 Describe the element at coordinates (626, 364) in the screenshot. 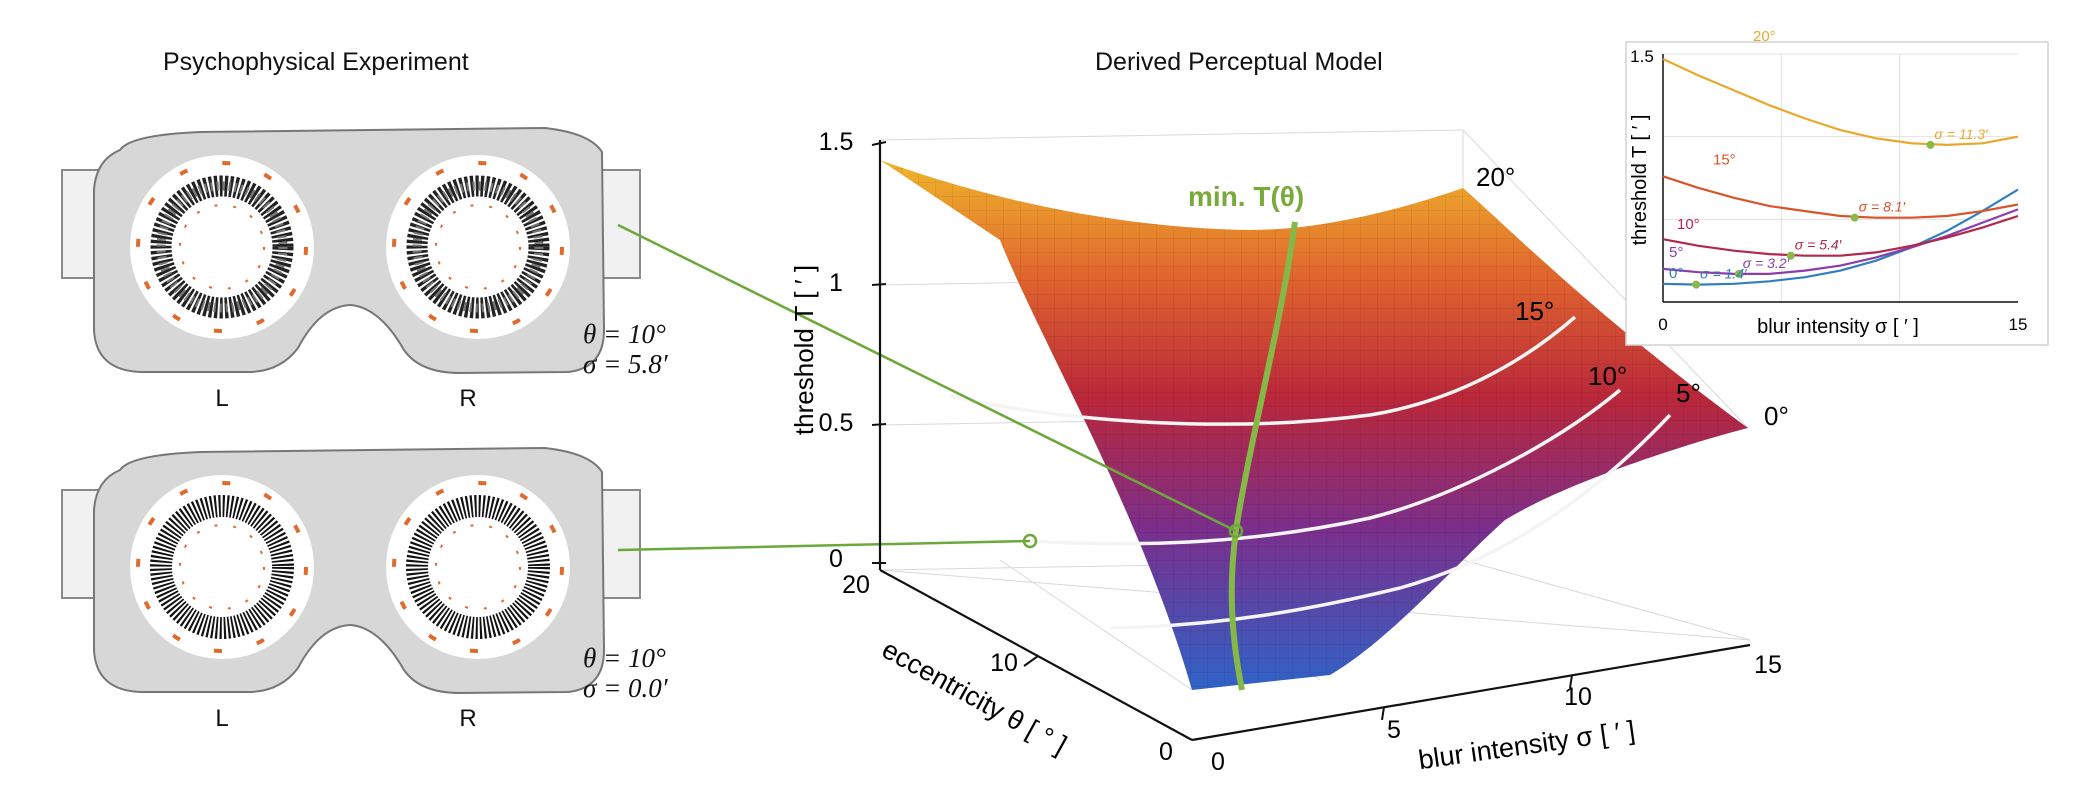

I see `trial-top-sigma: σ = 5.8′` at that location.